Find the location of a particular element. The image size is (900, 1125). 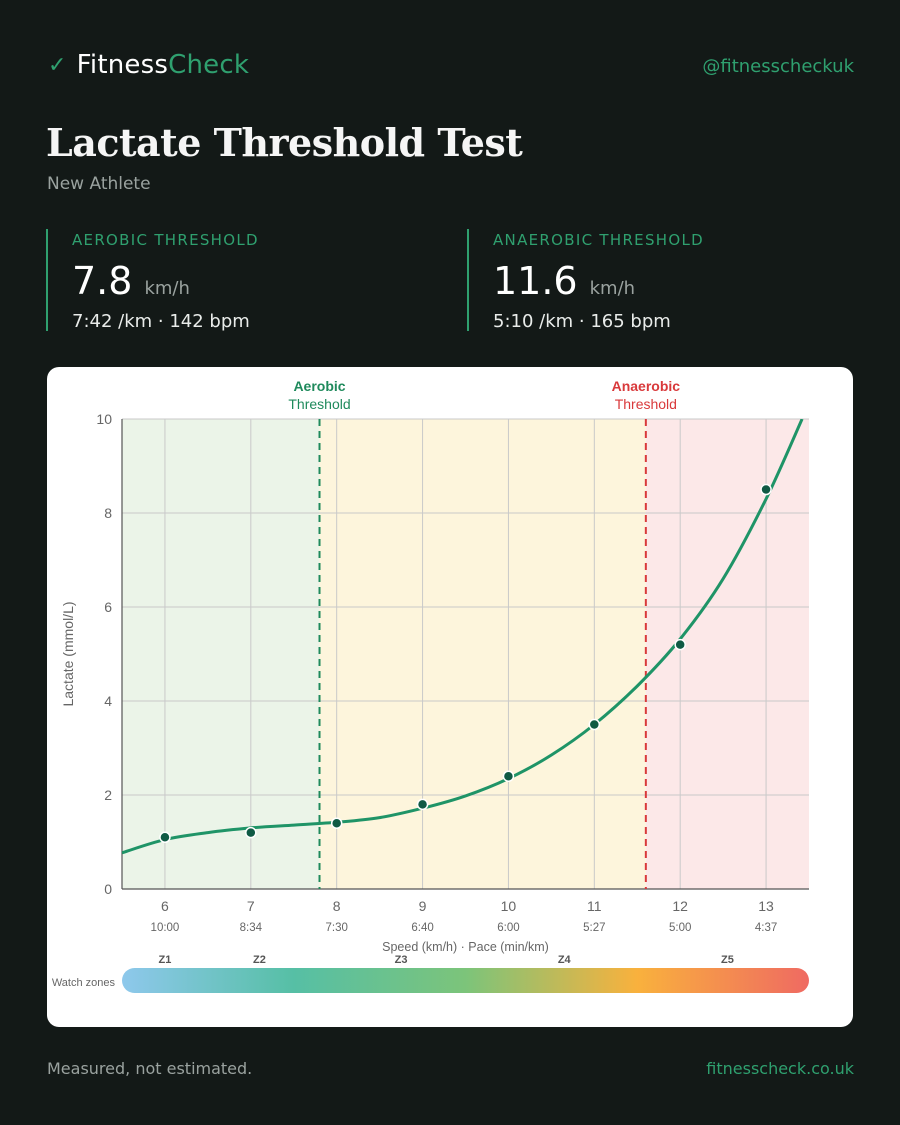

watch-zones-label: Watch zones is located at coordinates (84, 983).